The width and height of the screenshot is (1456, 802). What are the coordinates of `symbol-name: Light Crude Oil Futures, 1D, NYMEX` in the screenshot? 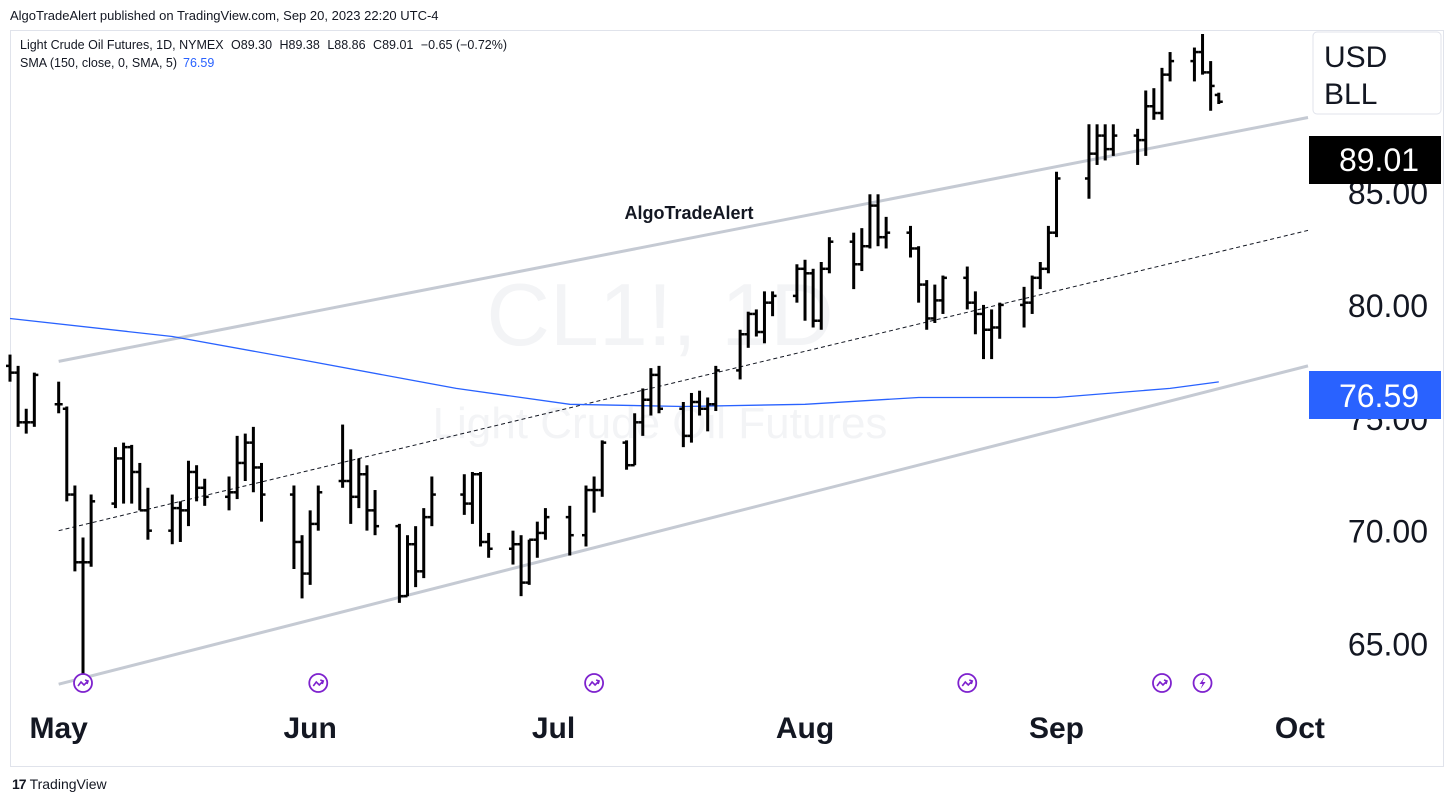 It's located at (122, 45).